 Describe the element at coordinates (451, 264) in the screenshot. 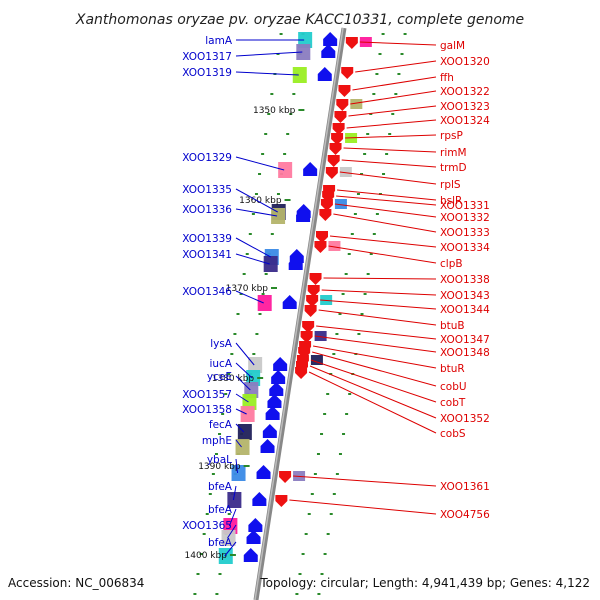

I see `reverse-gene-label: clpB` at that location.